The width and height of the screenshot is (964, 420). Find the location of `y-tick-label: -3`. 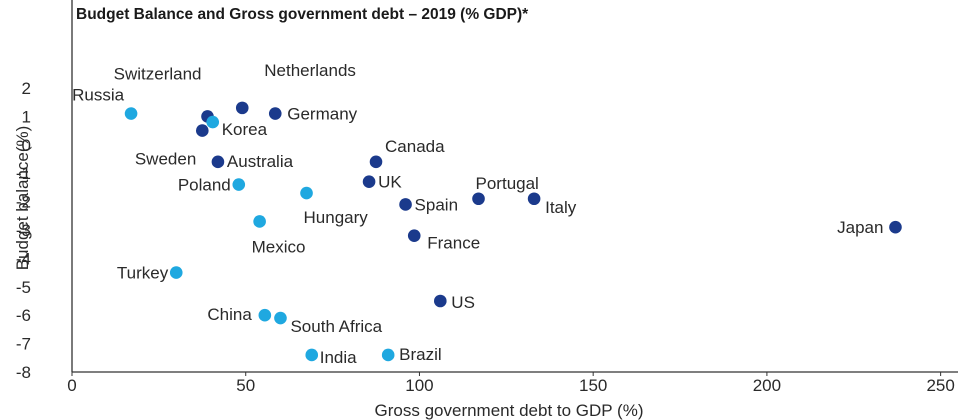

y-tick-label: -3 is located at coordinates (23, 230).